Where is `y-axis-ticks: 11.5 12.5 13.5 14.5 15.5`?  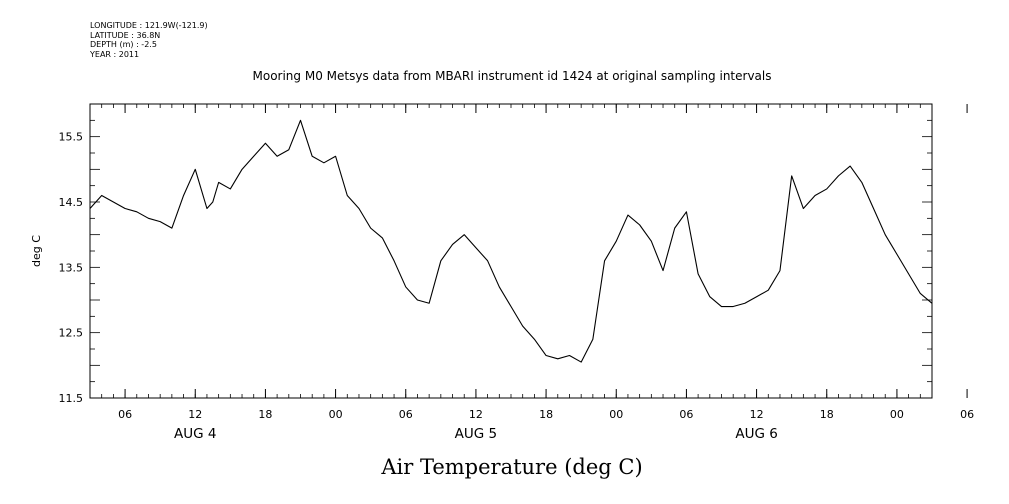
y-axis-ticks: 11.5 12.5 13.5 14.5 15.5 is located at coordinates (71, 268).